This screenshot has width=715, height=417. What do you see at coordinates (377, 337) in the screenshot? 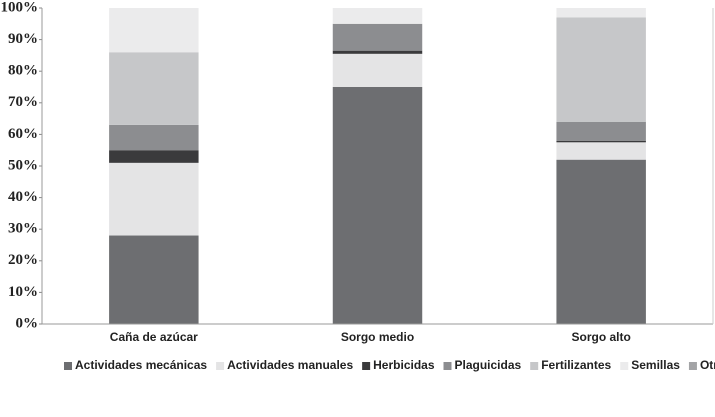
I see `x-tick-label: Sorgo medio` at bounding box center [377, 337].